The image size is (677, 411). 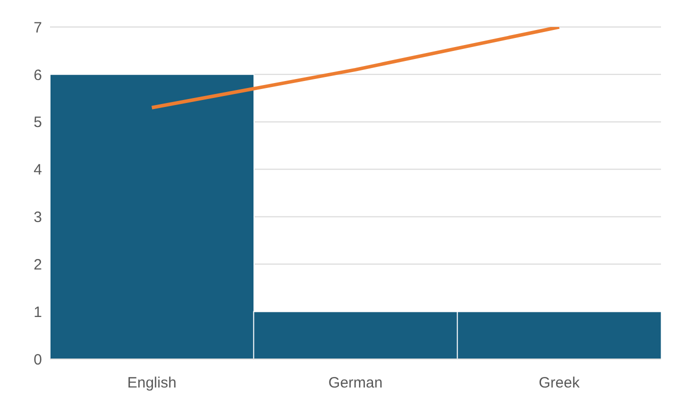 I want to click on y-tick-label: 4, so click(x=38, y=170).